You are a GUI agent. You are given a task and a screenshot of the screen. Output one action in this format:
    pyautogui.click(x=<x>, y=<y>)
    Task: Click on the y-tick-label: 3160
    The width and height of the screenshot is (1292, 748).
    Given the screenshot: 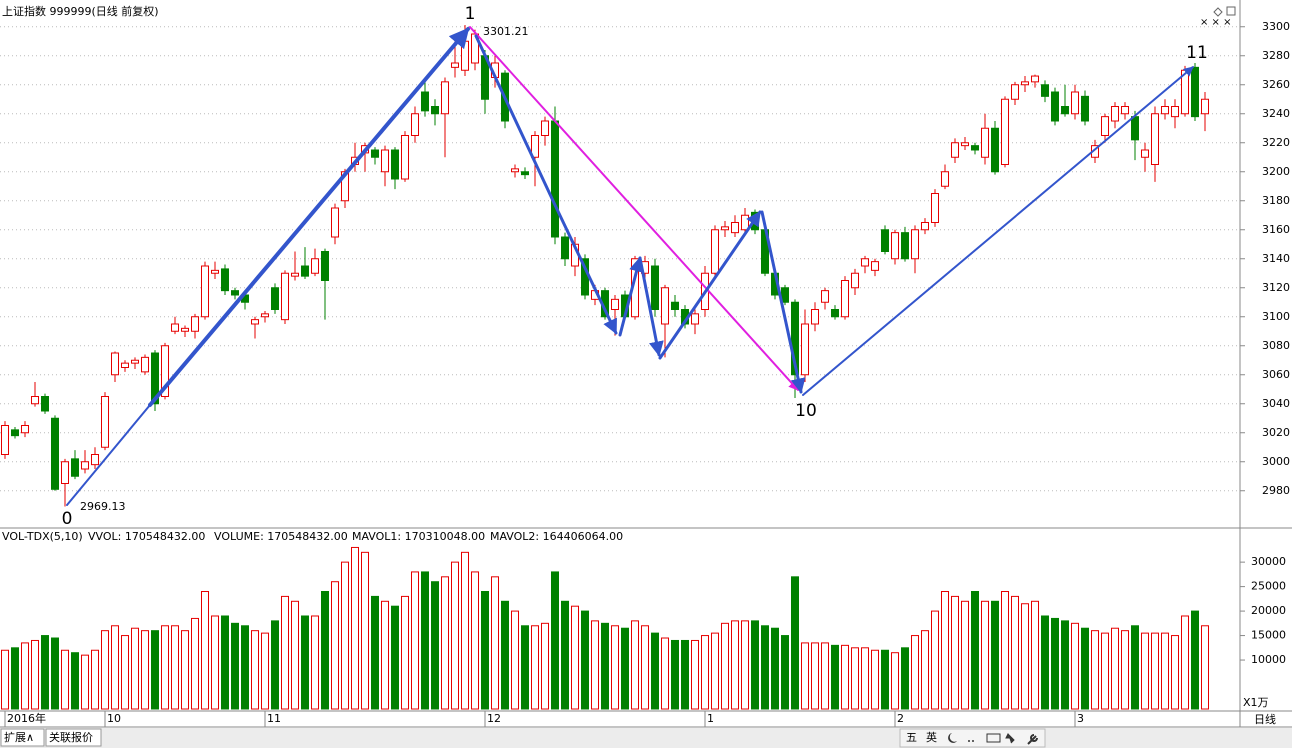 What is the action you would take?
    pyautogui.click(x=1276, y=229)
    